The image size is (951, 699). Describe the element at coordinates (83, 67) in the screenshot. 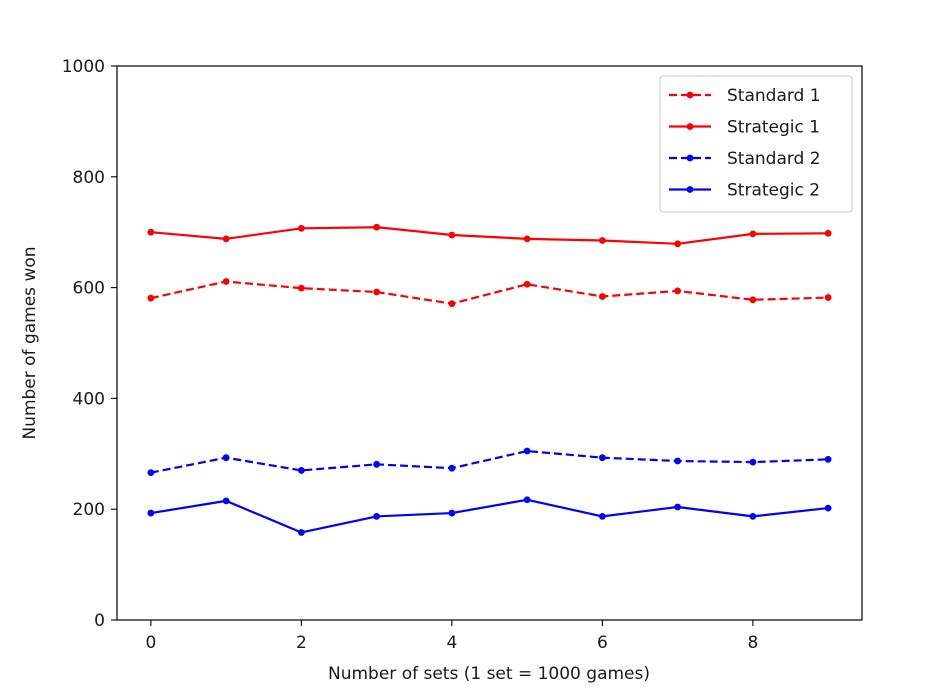

I see `y-tick-label: 1000` at that location.